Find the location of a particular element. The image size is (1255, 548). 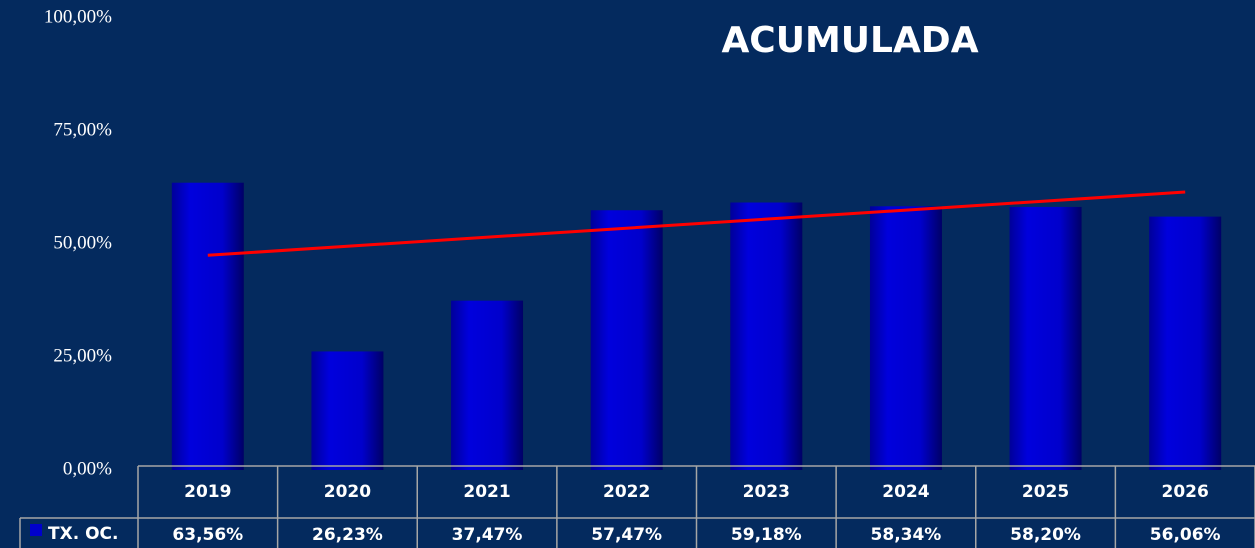

y-tick-label: 75,00% is located at coordinates (82, 129).